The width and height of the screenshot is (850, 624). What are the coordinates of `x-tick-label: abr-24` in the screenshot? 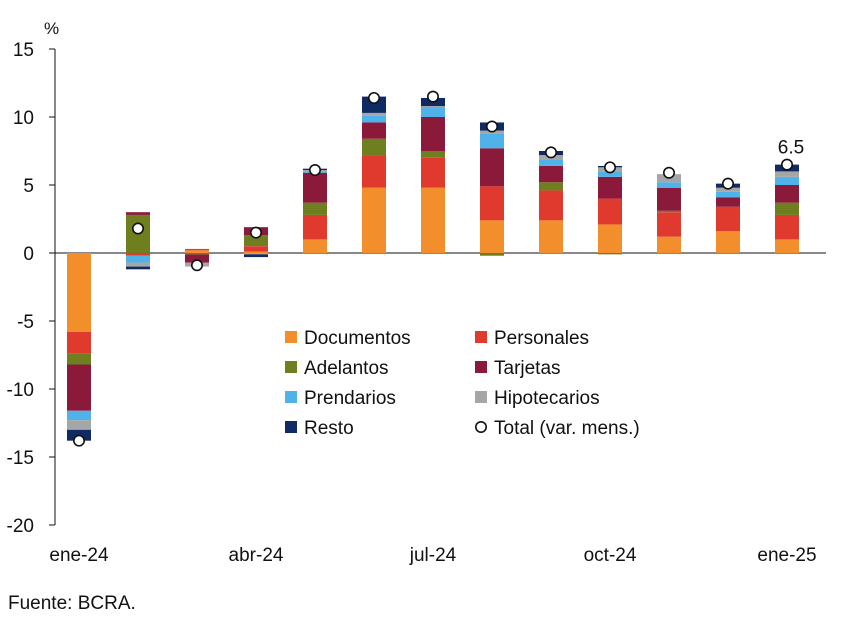 It's located at (256, 555).